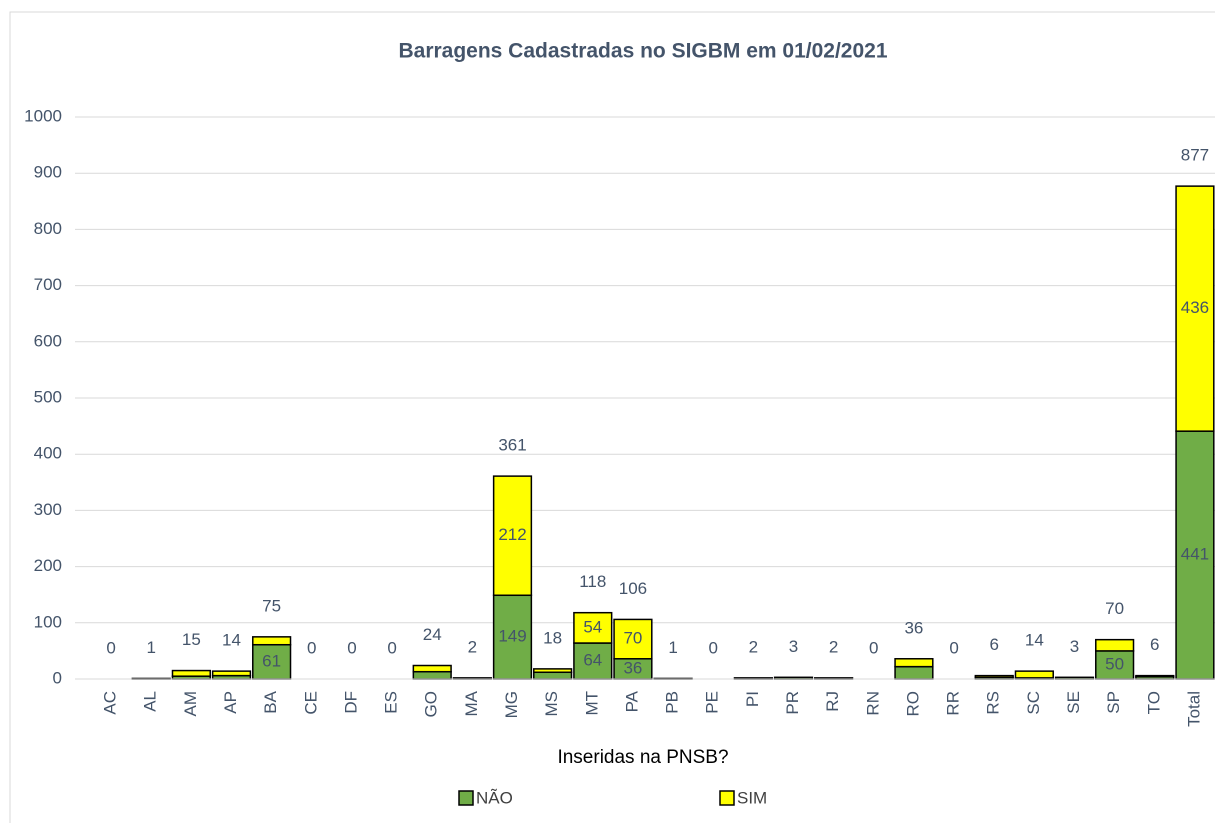  What do you see at coordinates (48, 453) in the screenshot?
I see `y-tick-label: 400` at bounding box center [48, 453].